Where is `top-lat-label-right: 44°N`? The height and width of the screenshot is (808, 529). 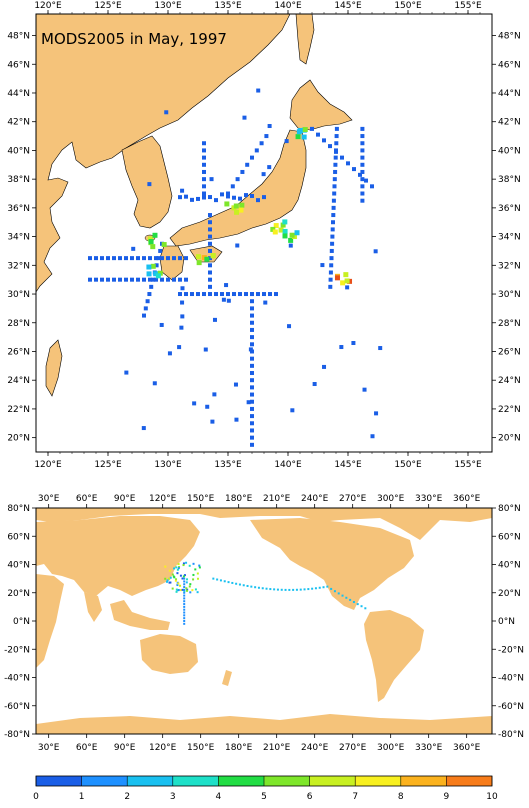
top-lat-label-right: 44°N is located at coordinates (509, 94).